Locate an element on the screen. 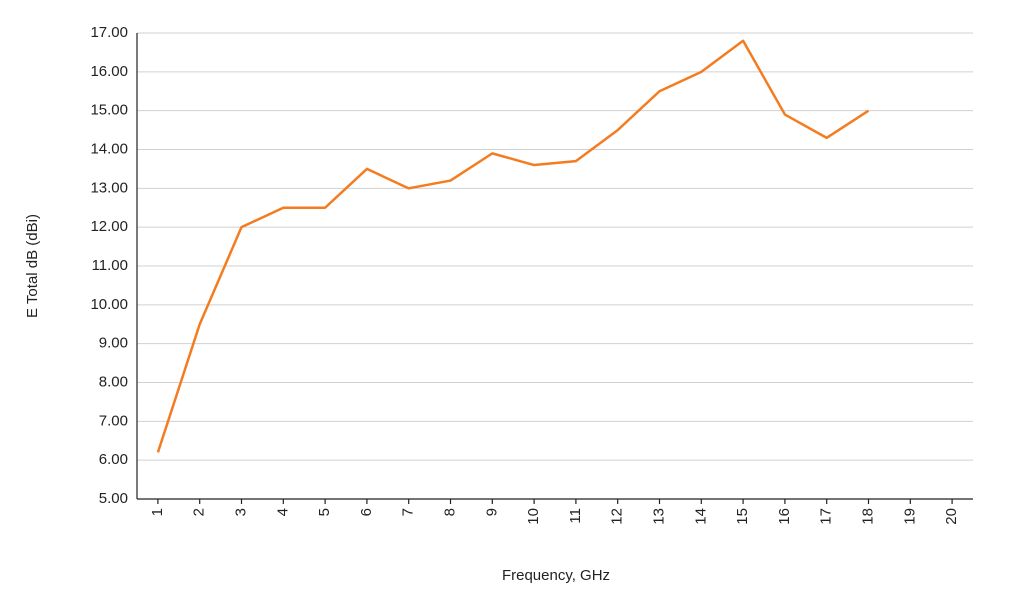 The width and height of the screenshot is (1024, 596). y-tick-label: 7.00 is located at coordinates (113, 420).